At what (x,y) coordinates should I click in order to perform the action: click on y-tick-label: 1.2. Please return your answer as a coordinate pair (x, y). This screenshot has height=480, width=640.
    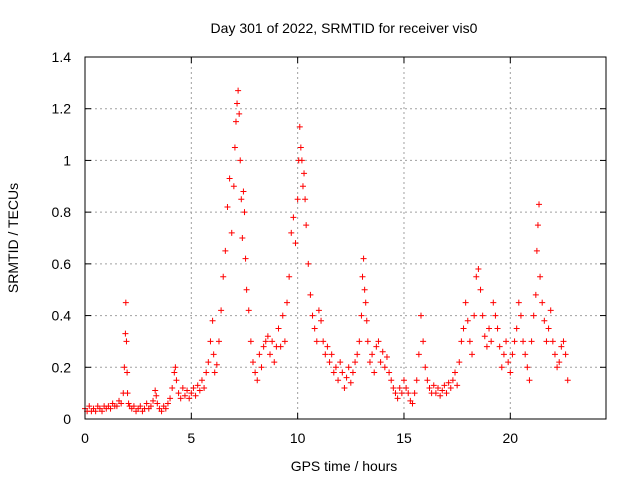
    Looking at the image, I should click on (62, 109).